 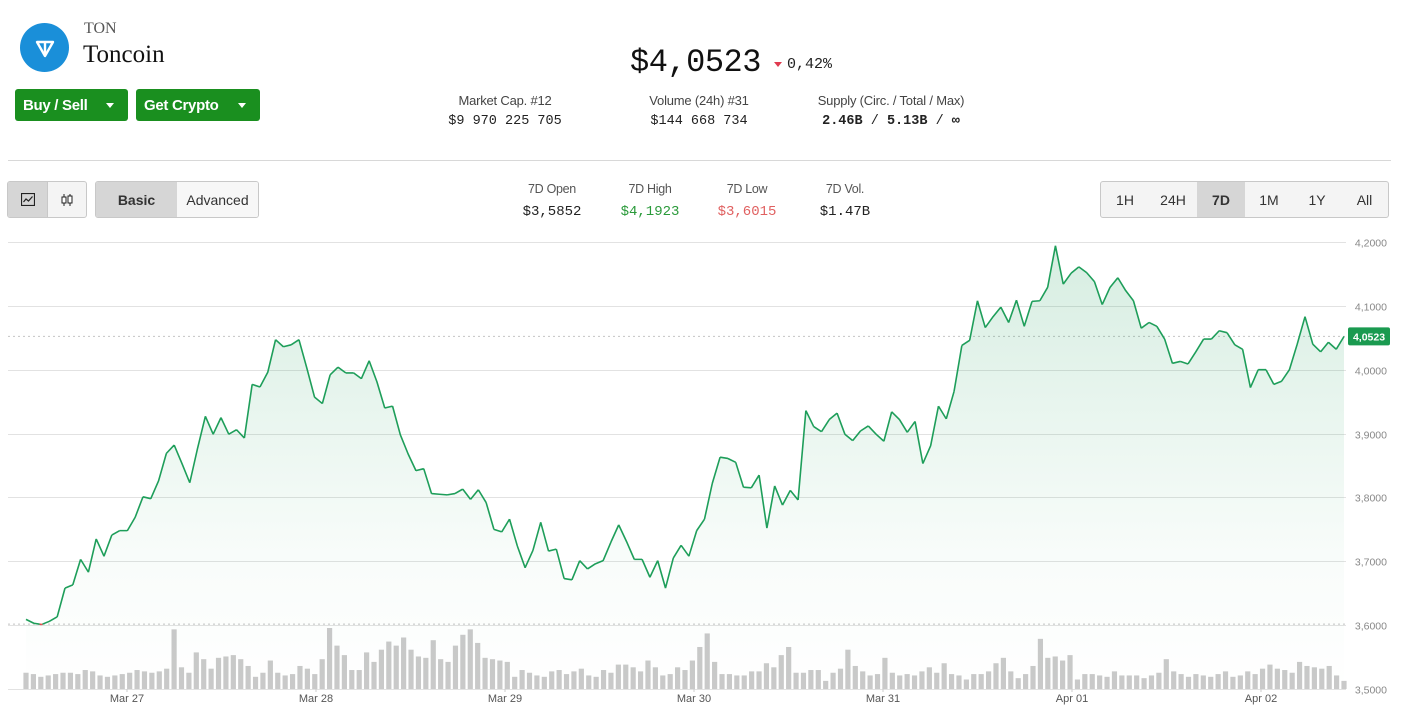 I want to click on market-cap-value: $9 970 225 705, so click(x=505, y=121).